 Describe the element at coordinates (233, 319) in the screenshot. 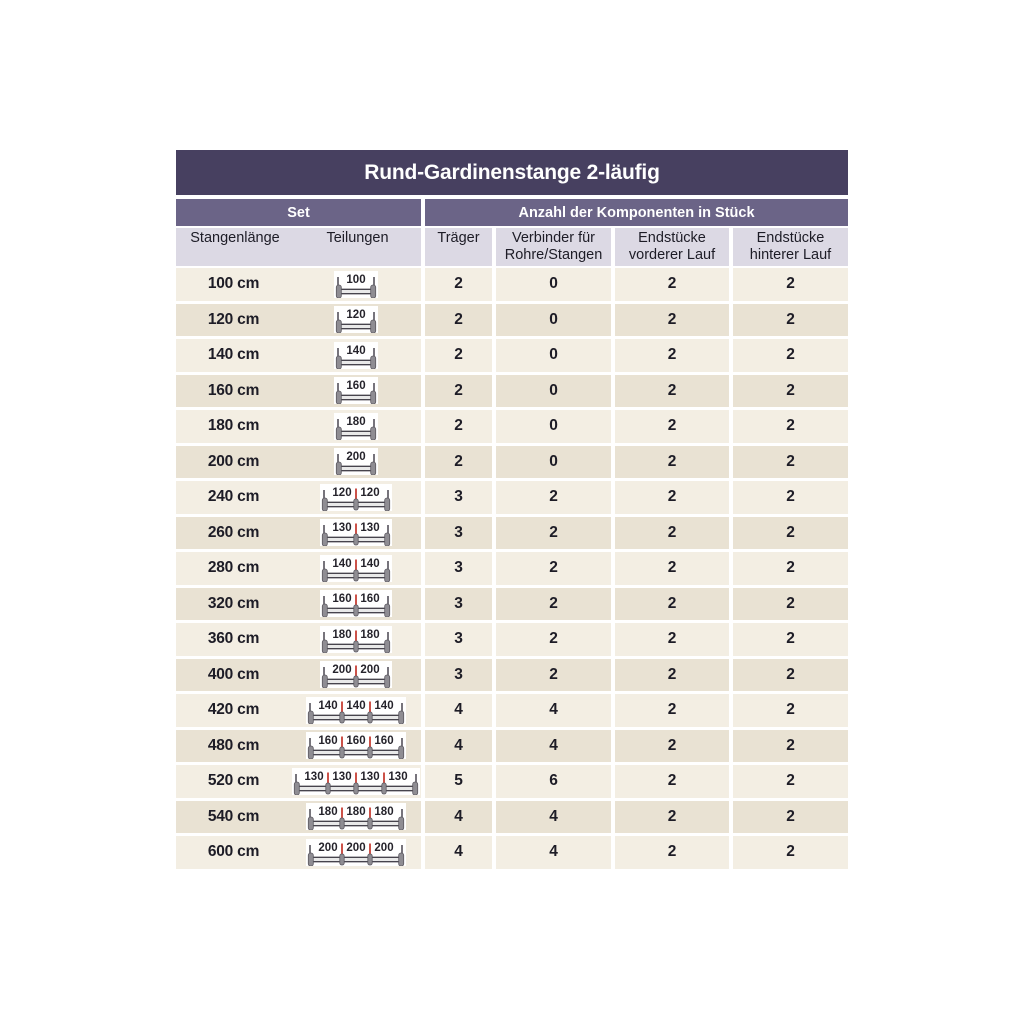

I see `rod-length-label: 120 cm` at that location.